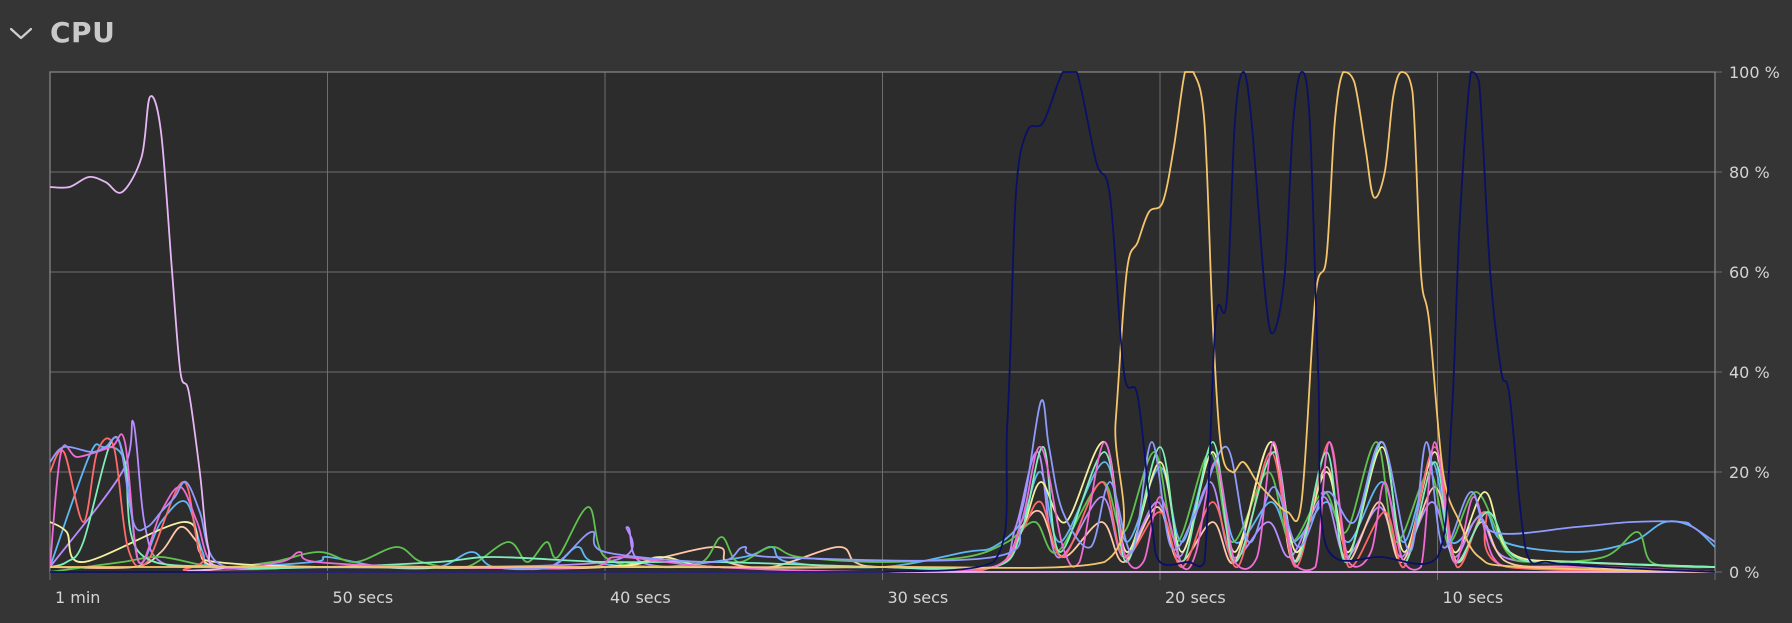  I want to click on x-tick-label: 30 secs, so click(918, 597).